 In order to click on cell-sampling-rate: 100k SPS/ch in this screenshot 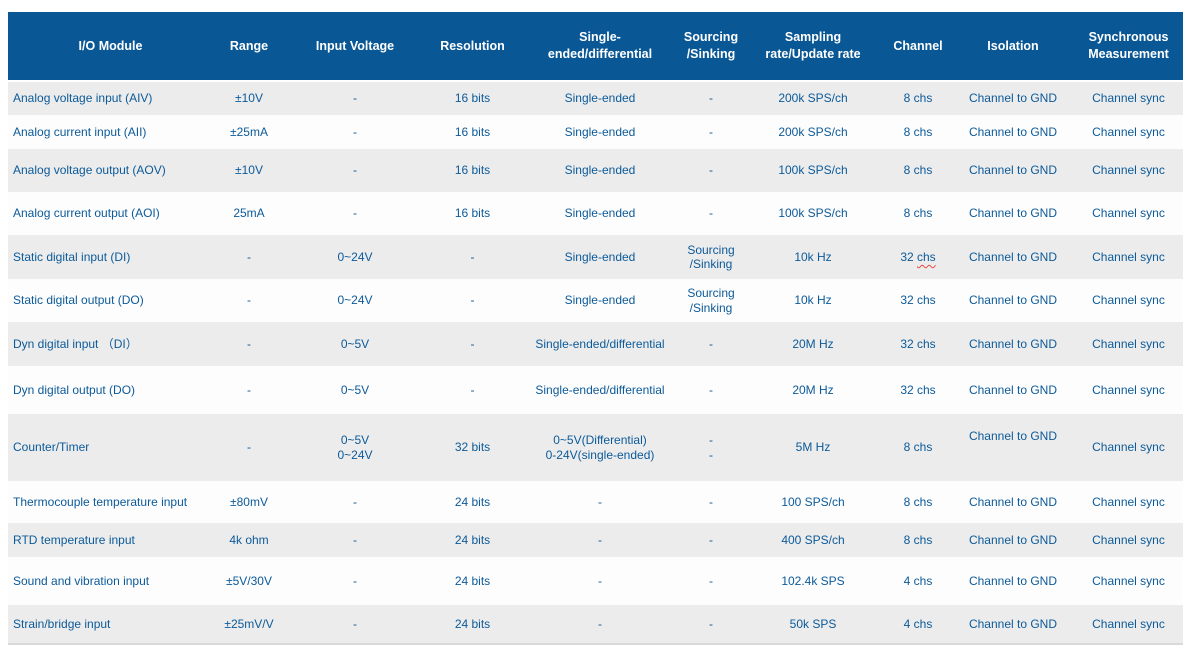, I will do `click(813, 170)`.